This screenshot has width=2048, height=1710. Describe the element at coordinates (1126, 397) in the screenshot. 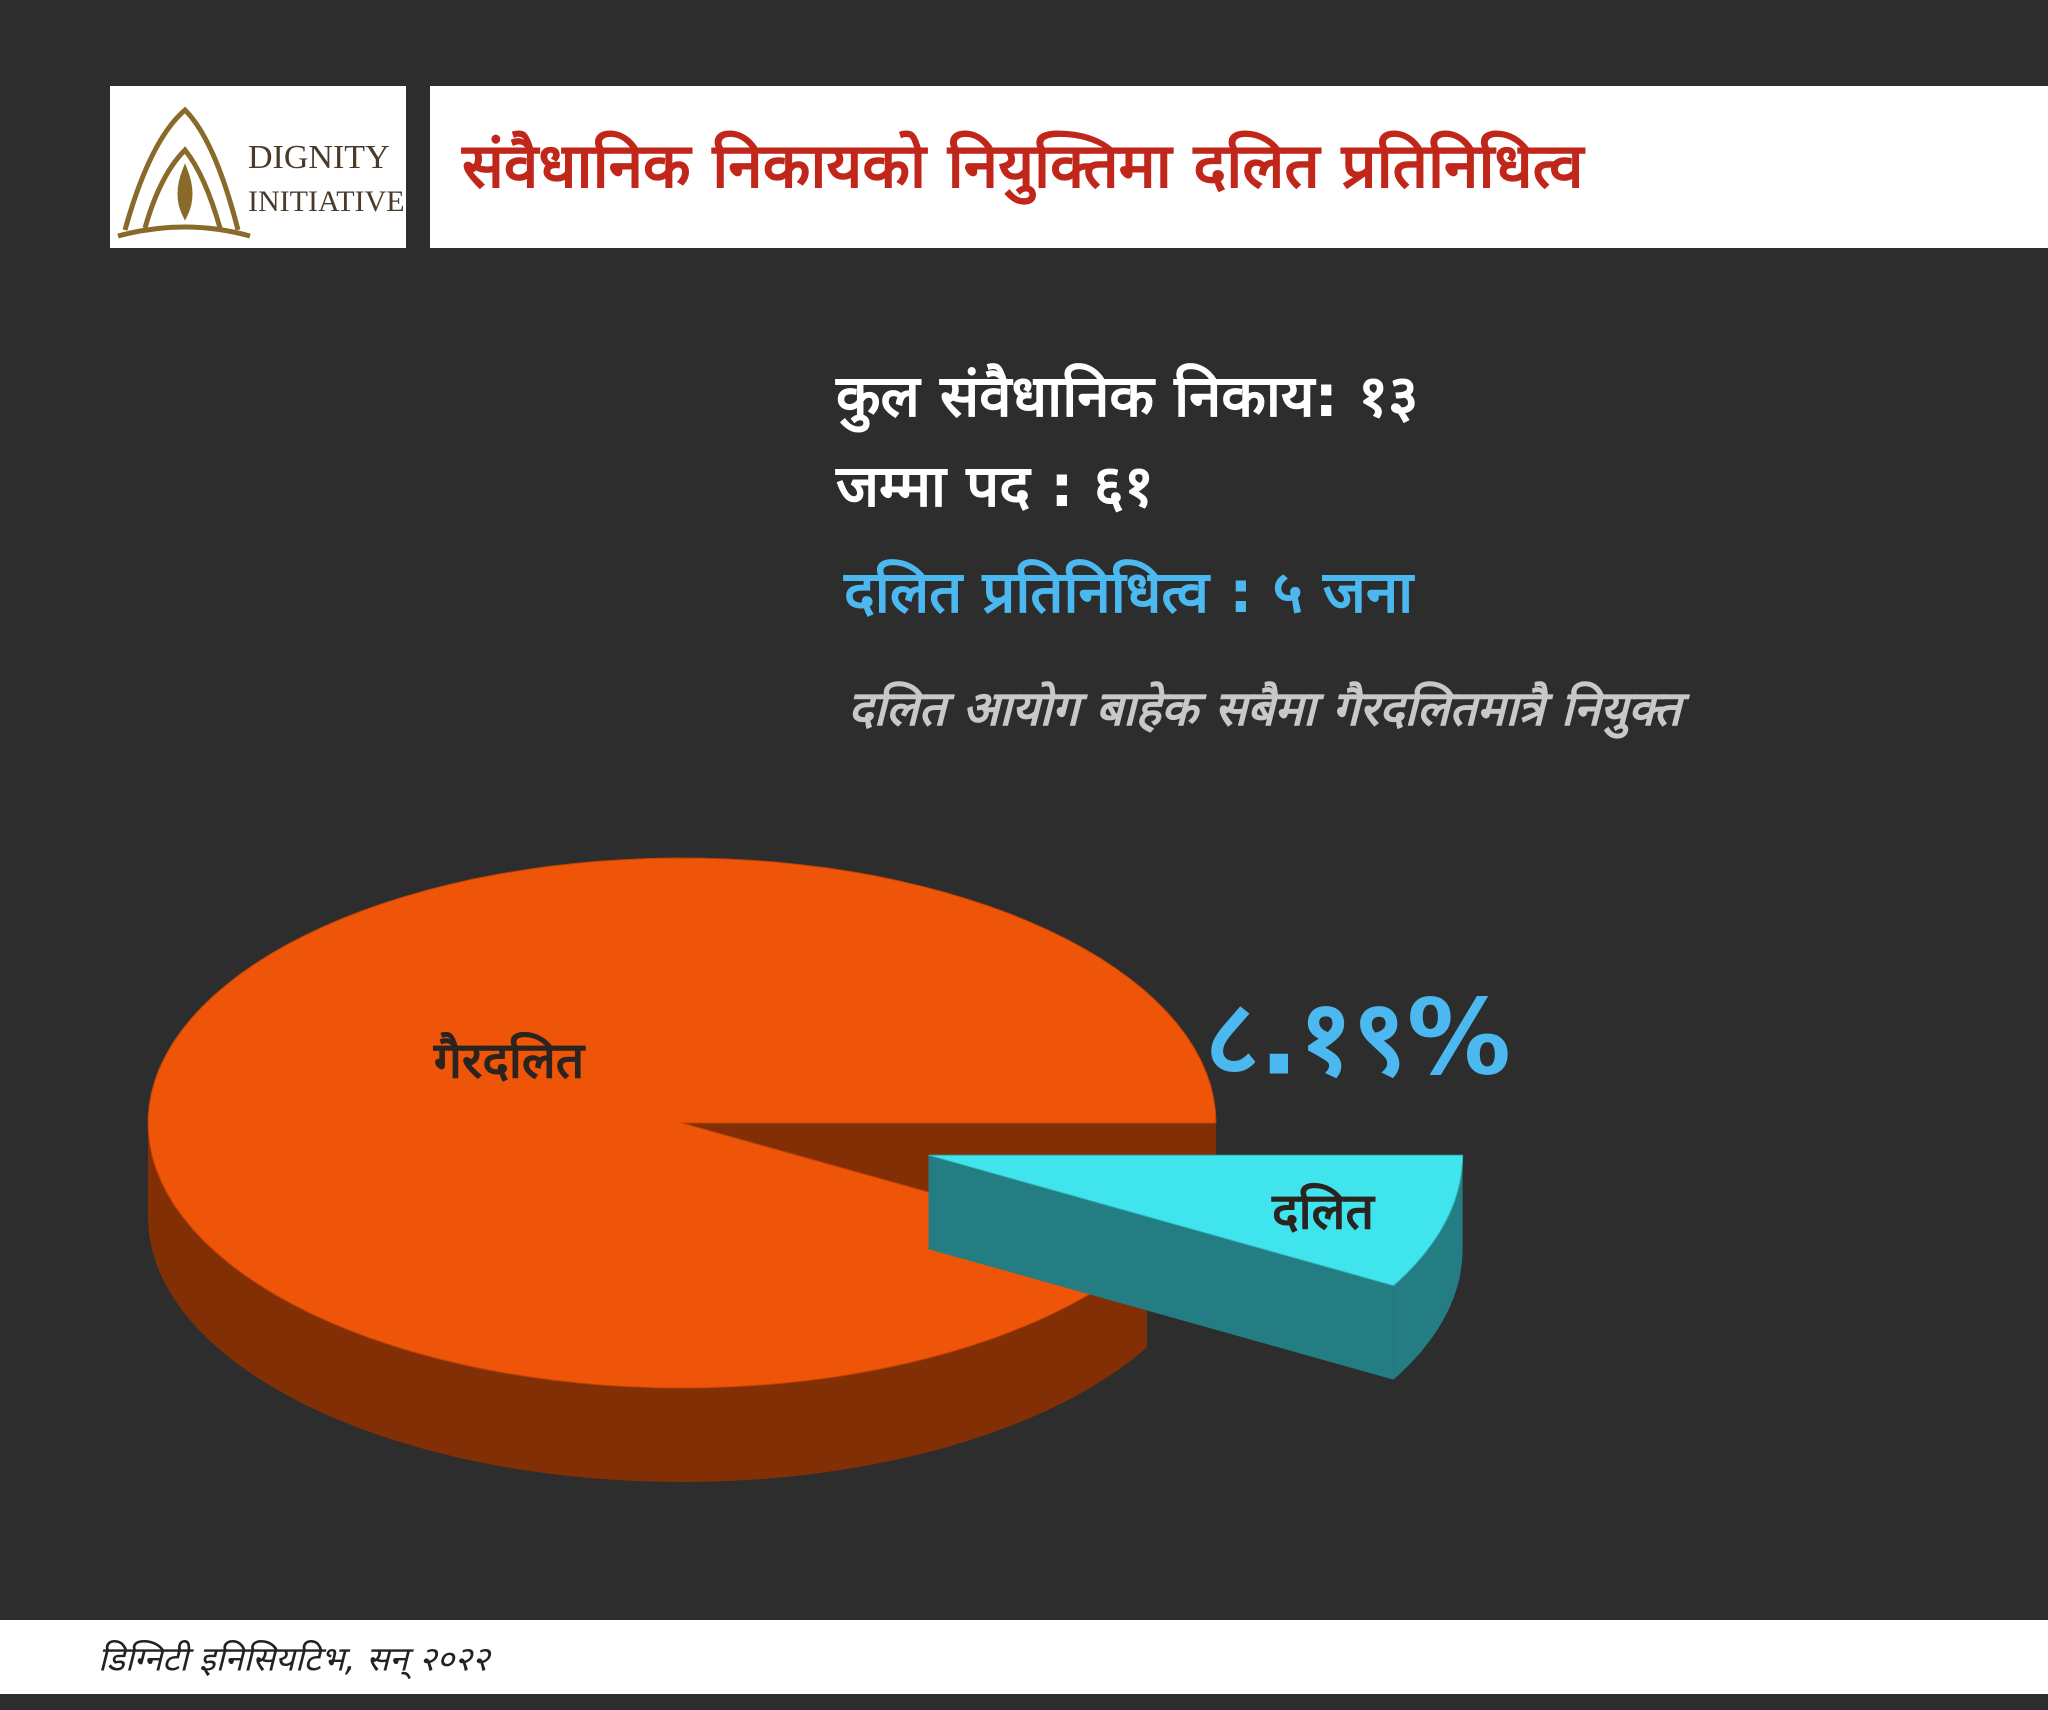

I see `info-line: कुल संवैधानिक निकाय: १३` at that location.